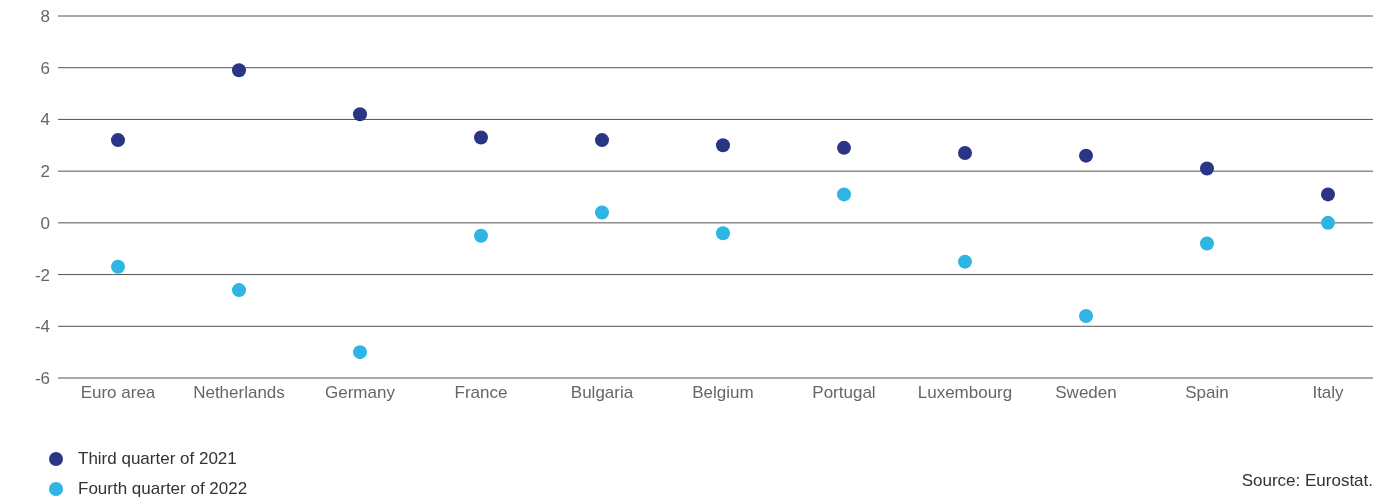  What do you see at coordinates (844, 393) in the screenshot?
I see `x-tick-label: Portugal` at bounding box center [844, 393].